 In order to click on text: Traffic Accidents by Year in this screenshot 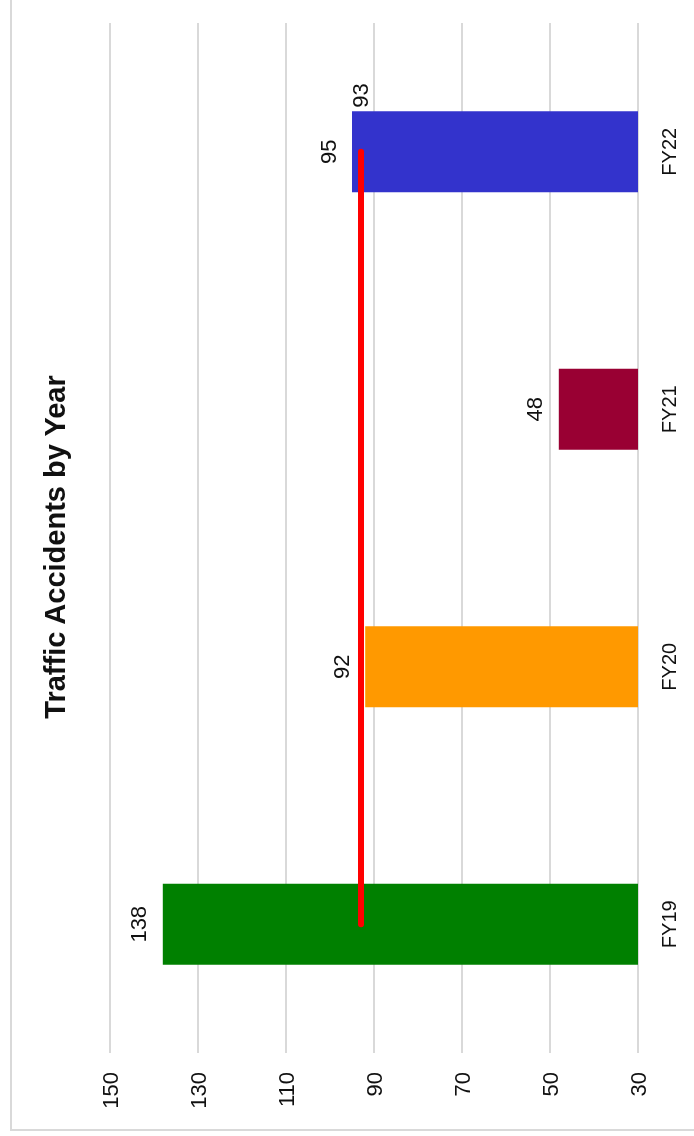, I will do `click(55, 547)`.